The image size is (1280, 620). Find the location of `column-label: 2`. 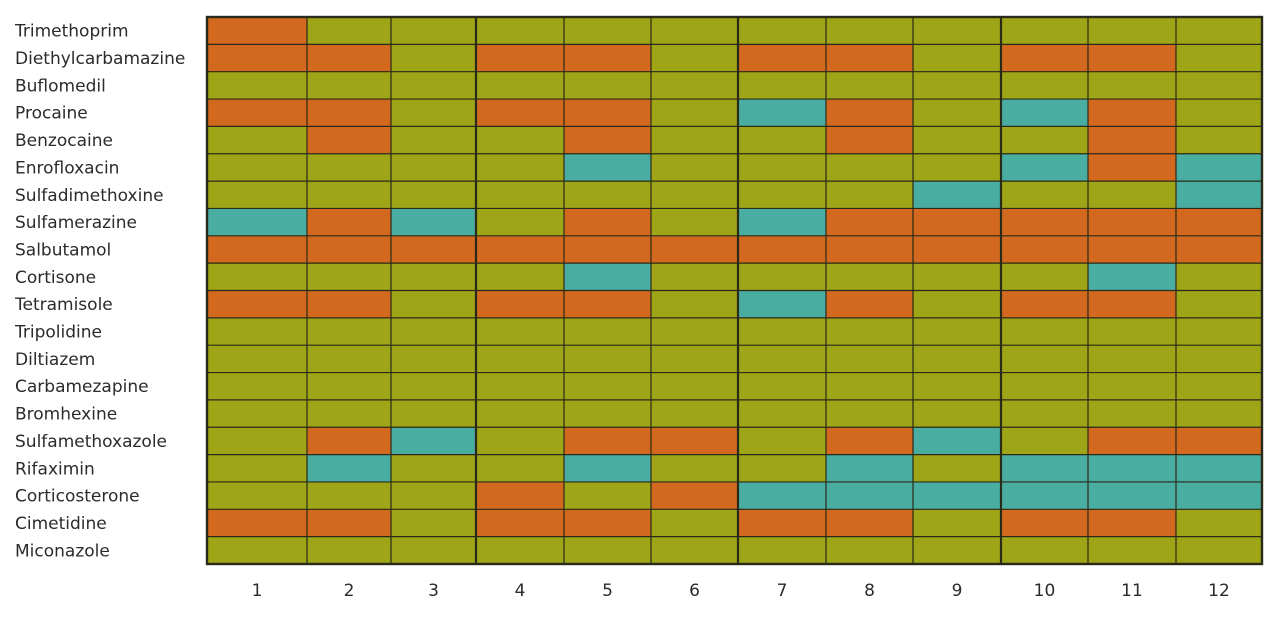

column-label: 2 is located at coordinates (349, 591).